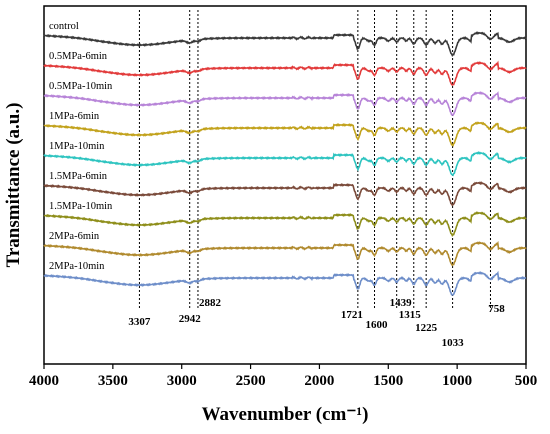 The image size is (550, 434). I want to click on series-label: 2MPa-10min, so click(77, 266).